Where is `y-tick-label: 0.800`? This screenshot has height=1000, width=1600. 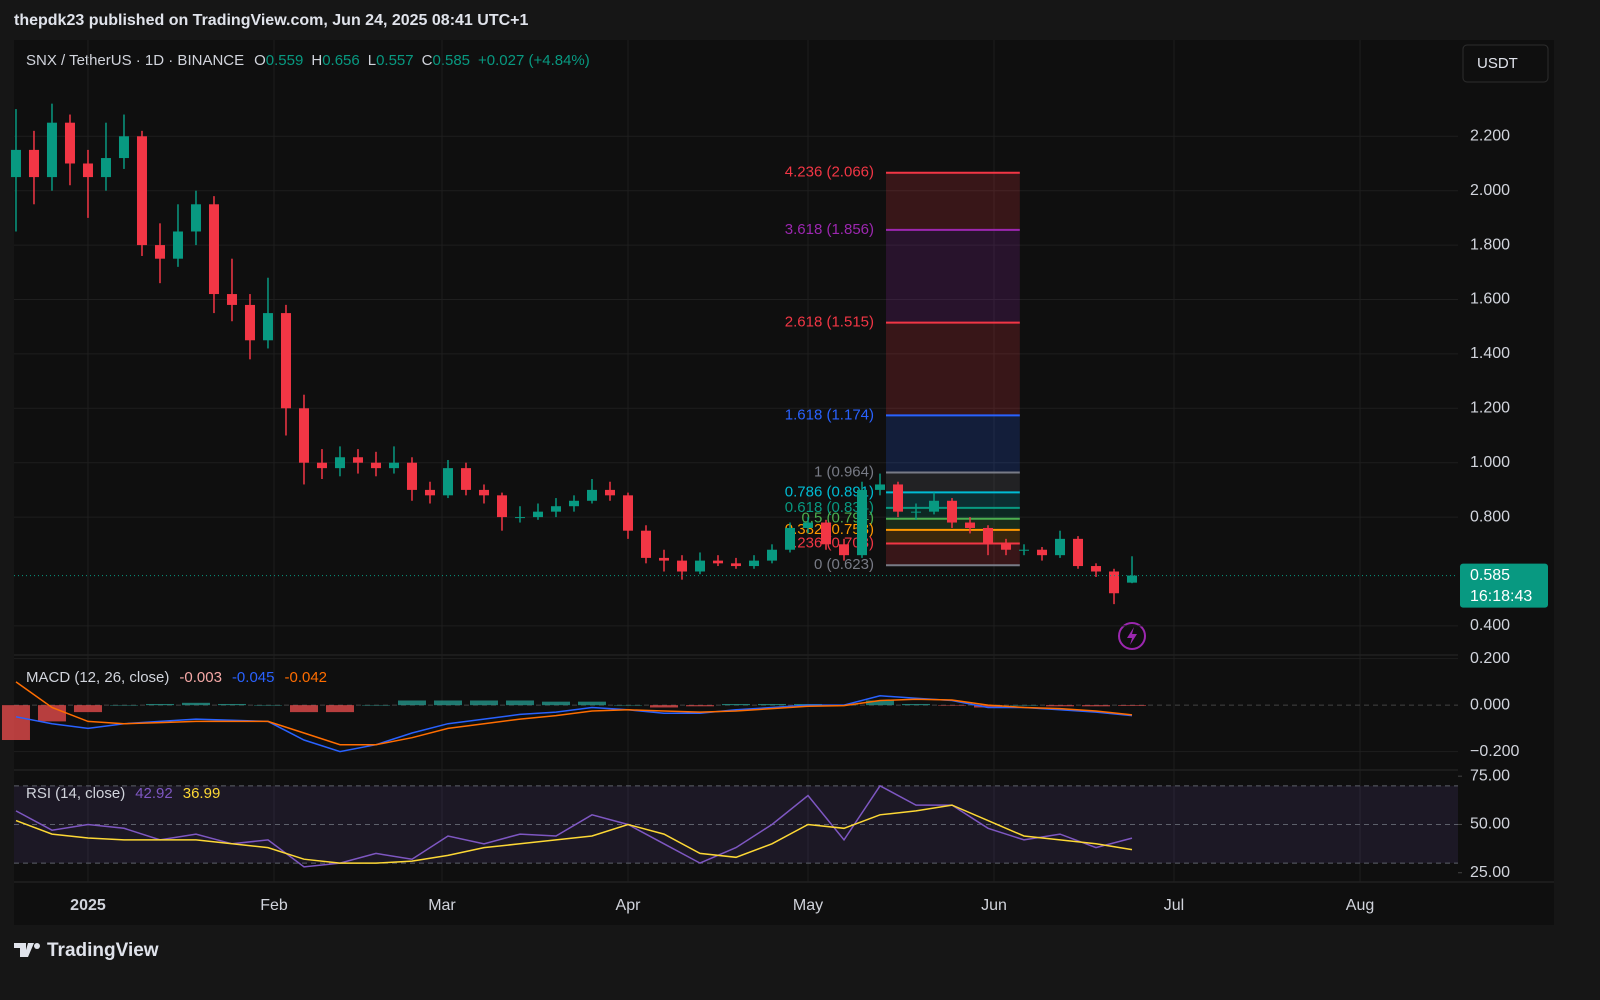
y-tick-label: 0.800 is located at coordinates (1490, 516).